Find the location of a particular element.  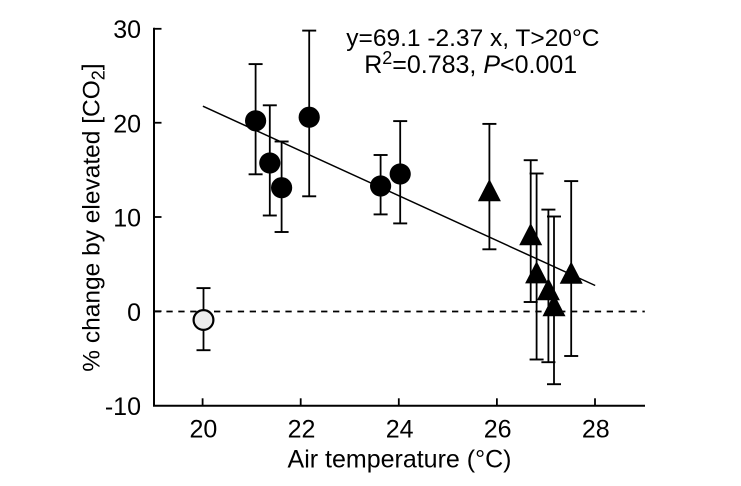

svg-text: 10 is located at coordinates (127, 219).